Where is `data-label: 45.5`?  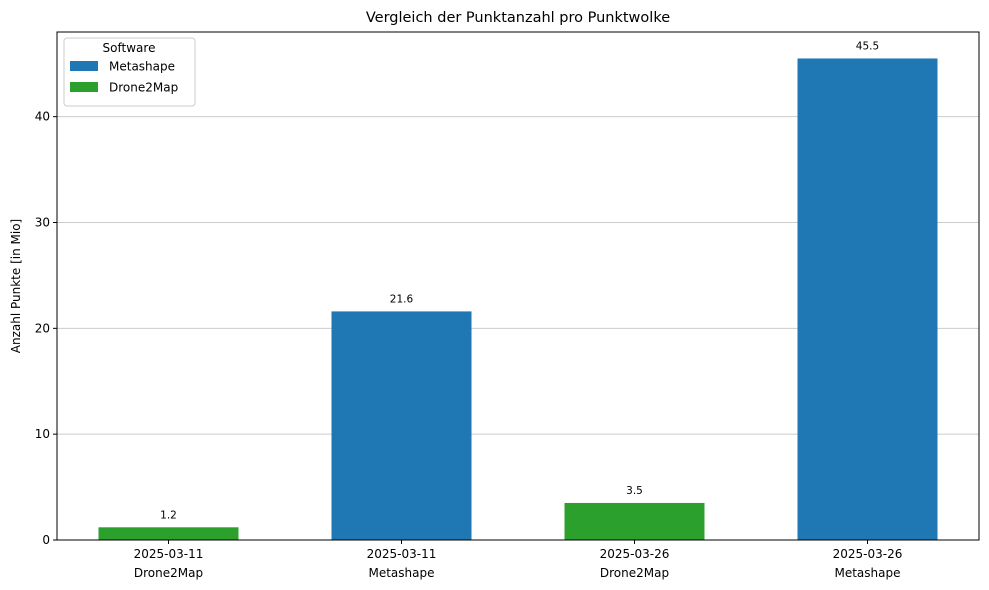
data-label: 45.5 is located at coordinates (867, 46).